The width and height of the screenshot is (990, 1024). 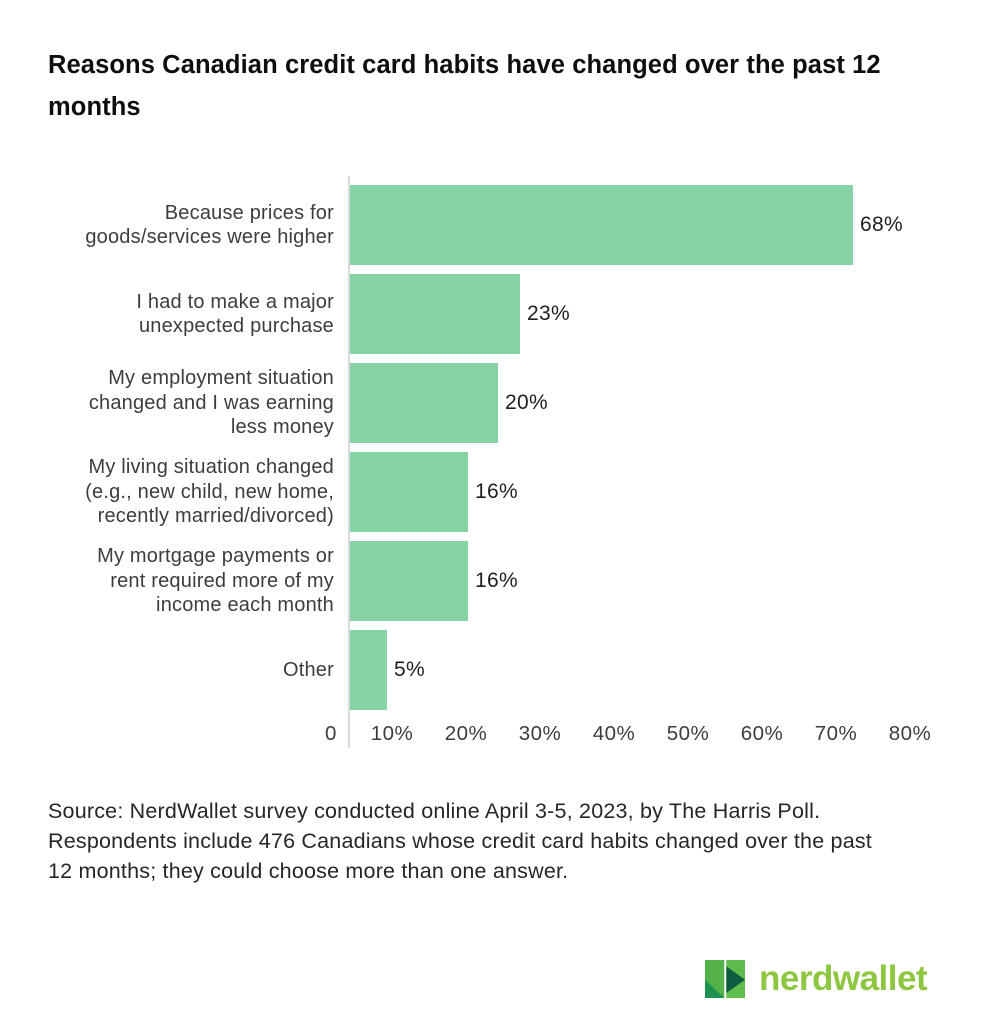 What do you see at coordinates (688, 733) in the screenshot?
I see `x-tick-label: 50%` at bounding box center [688, 733].